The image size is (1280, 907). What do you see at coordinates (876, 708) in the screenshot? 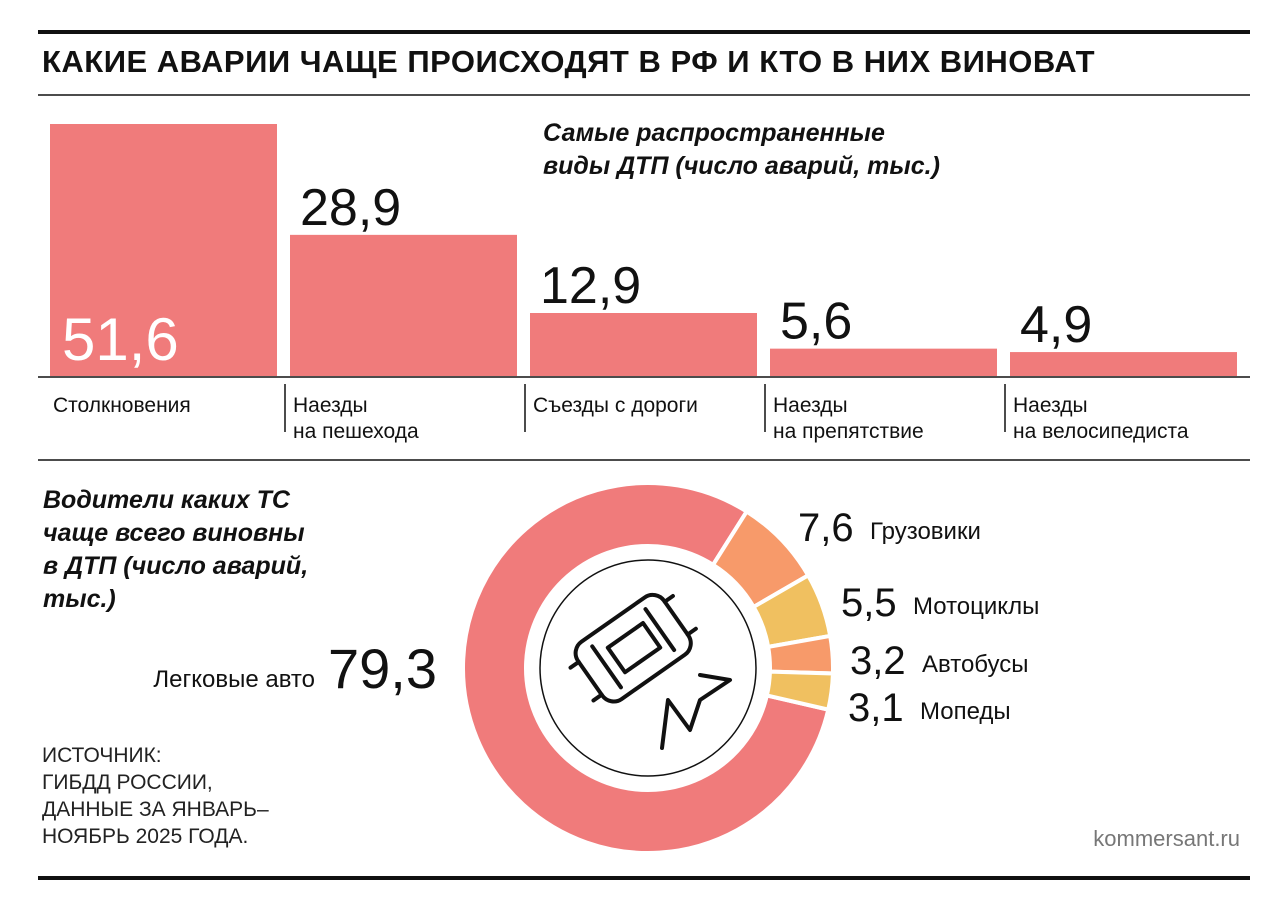
I see `value-label: 3,1` at bounding box center [876, 708].